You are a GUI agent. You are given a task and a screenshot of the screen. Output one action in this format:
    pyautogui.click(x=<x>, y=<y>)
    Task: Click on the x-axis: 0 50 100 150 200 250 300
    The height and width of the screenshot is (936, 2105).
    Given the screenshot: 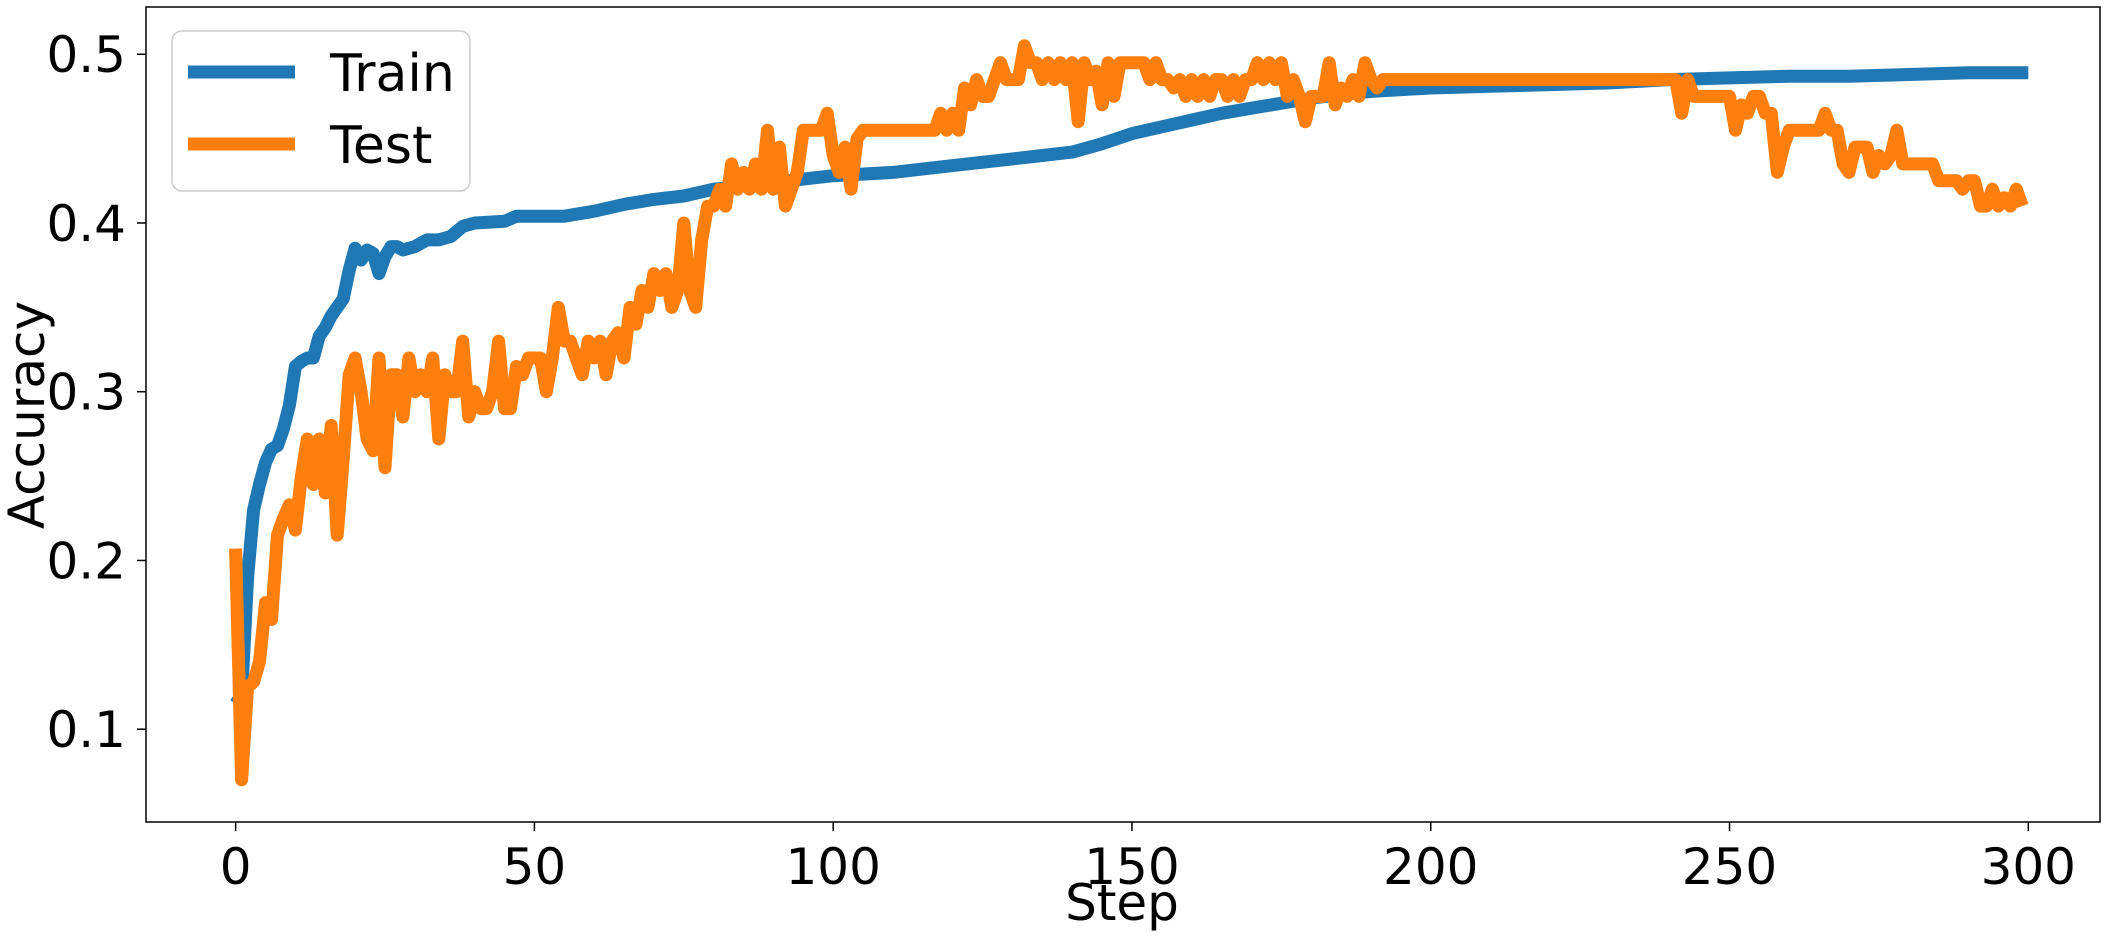 What is the action you would take?
    pyautogui.click(x=1148, y=859)
    